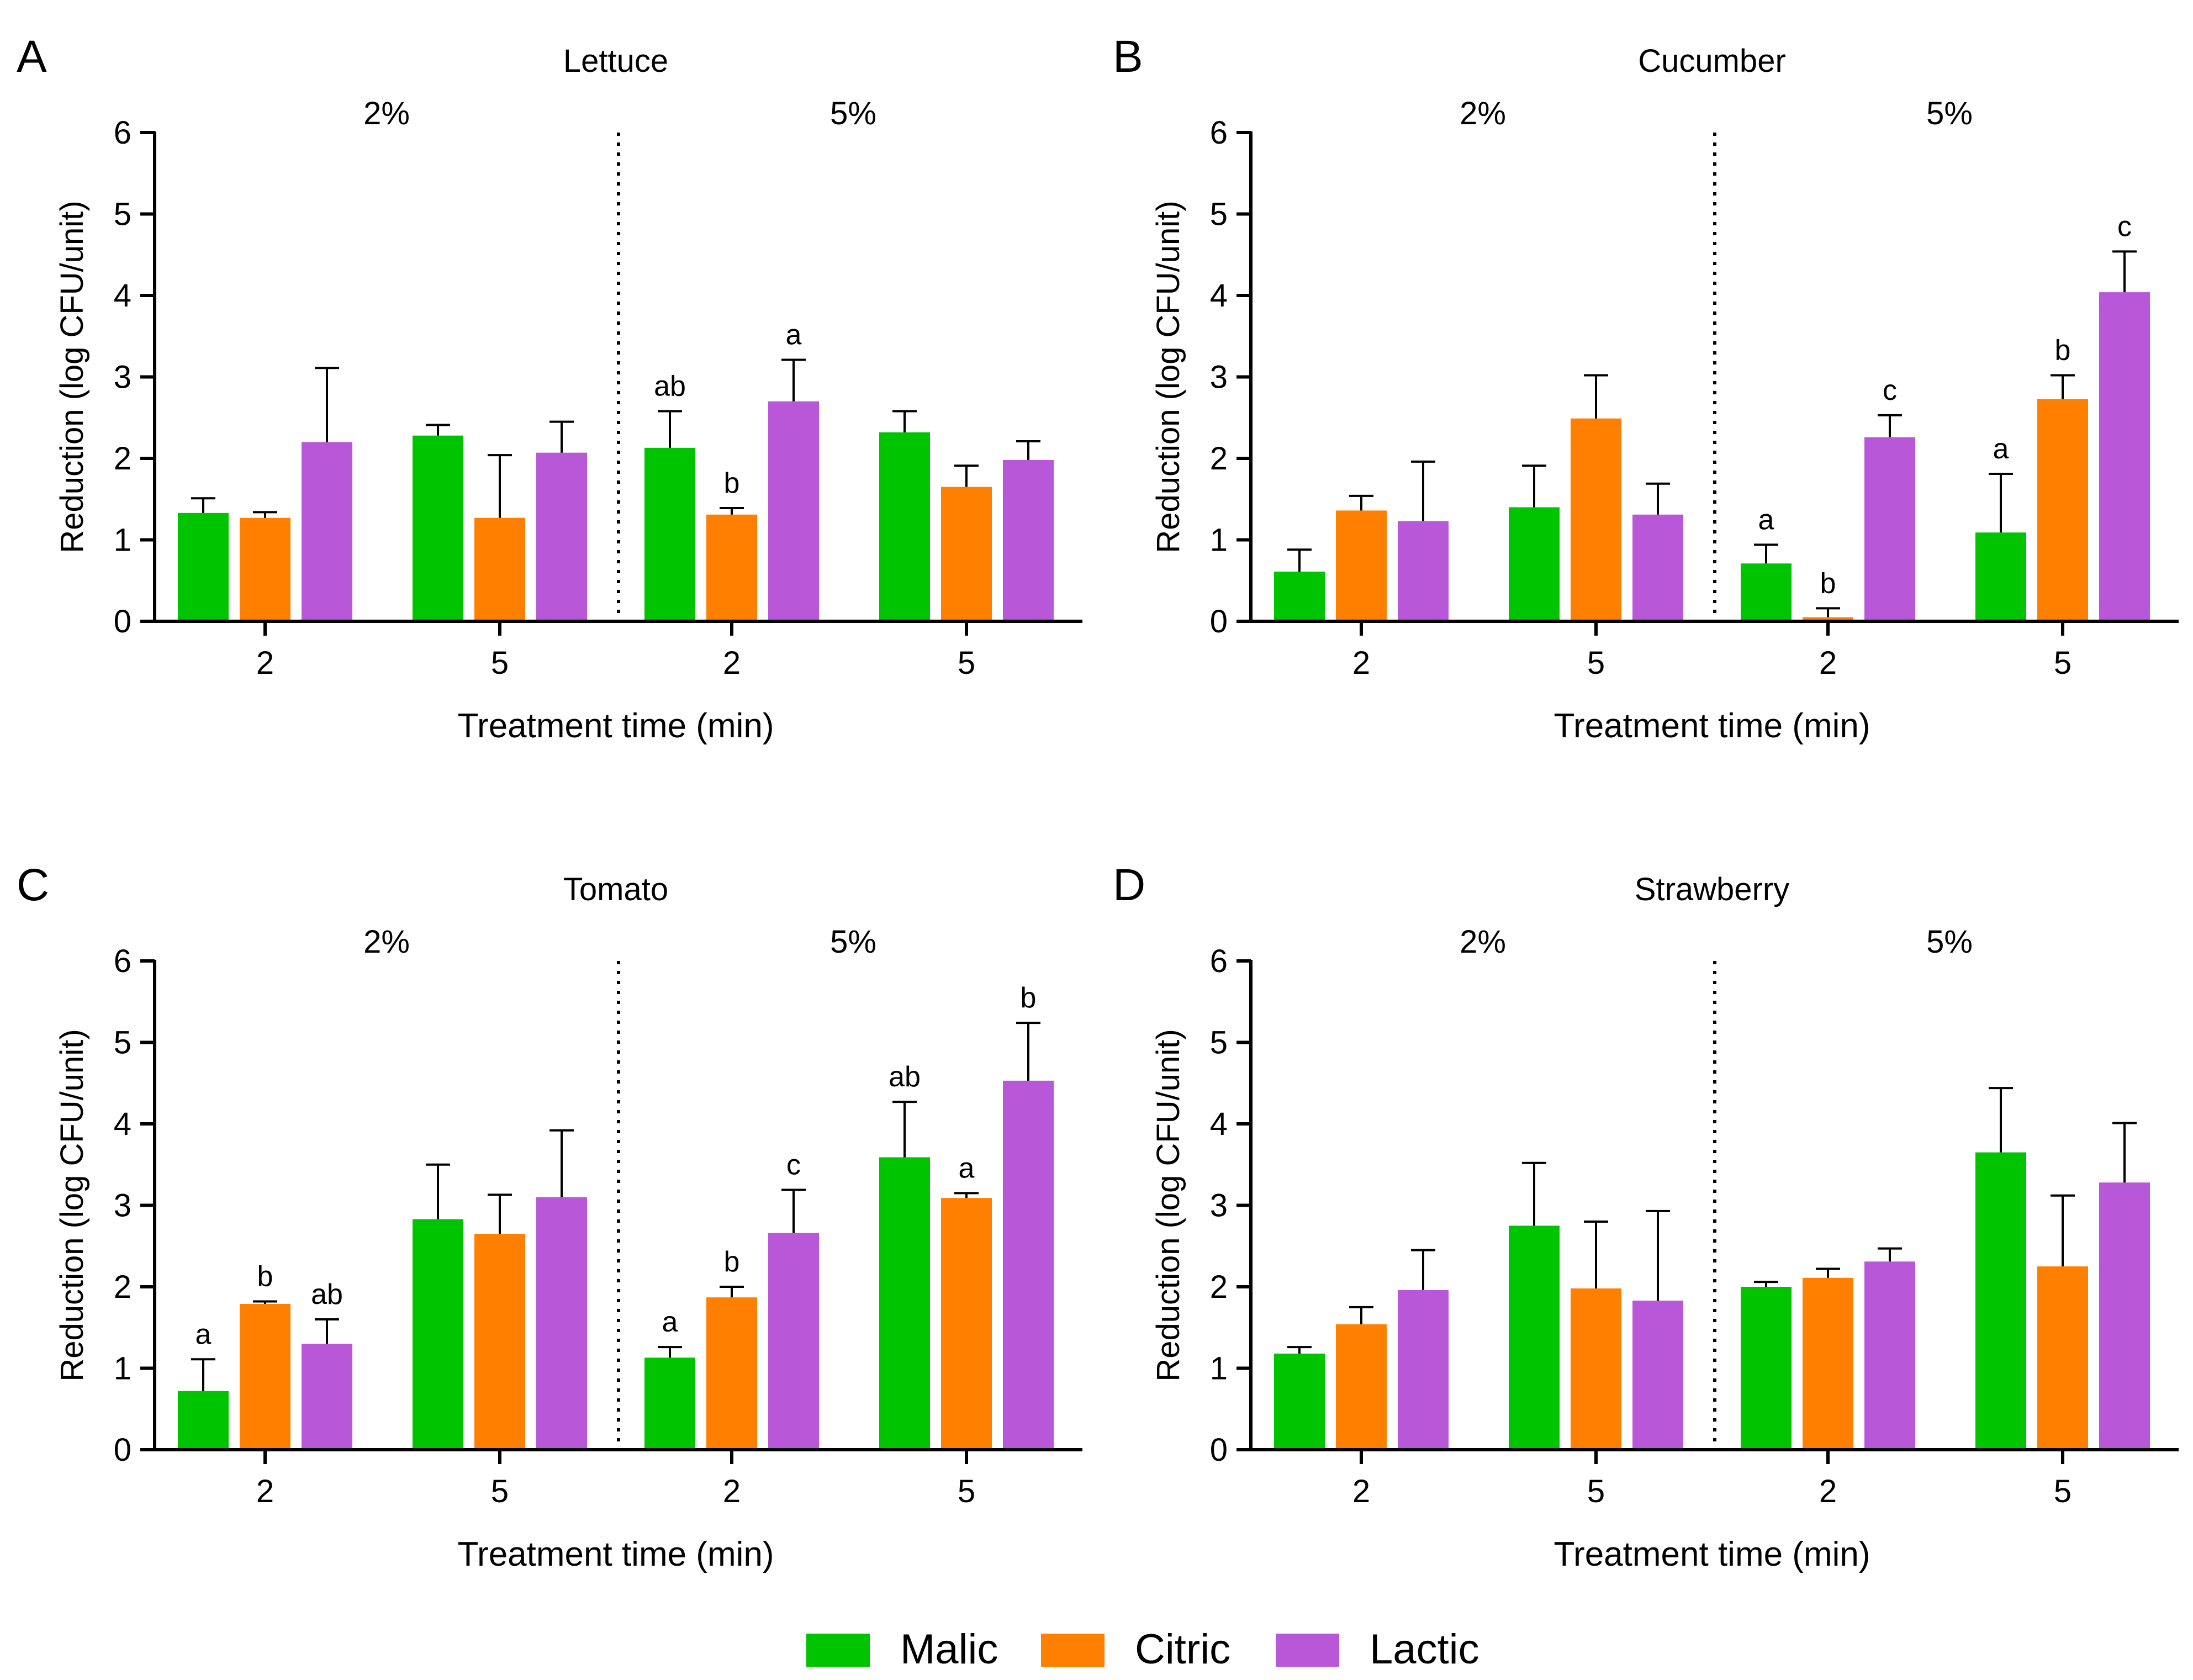 The height and width of the screenshot is (1680, 2193). Describe the element at coordinates (615, 726) in the screenshot. I see `x-axis-label: Treatment time (min)` at that location.